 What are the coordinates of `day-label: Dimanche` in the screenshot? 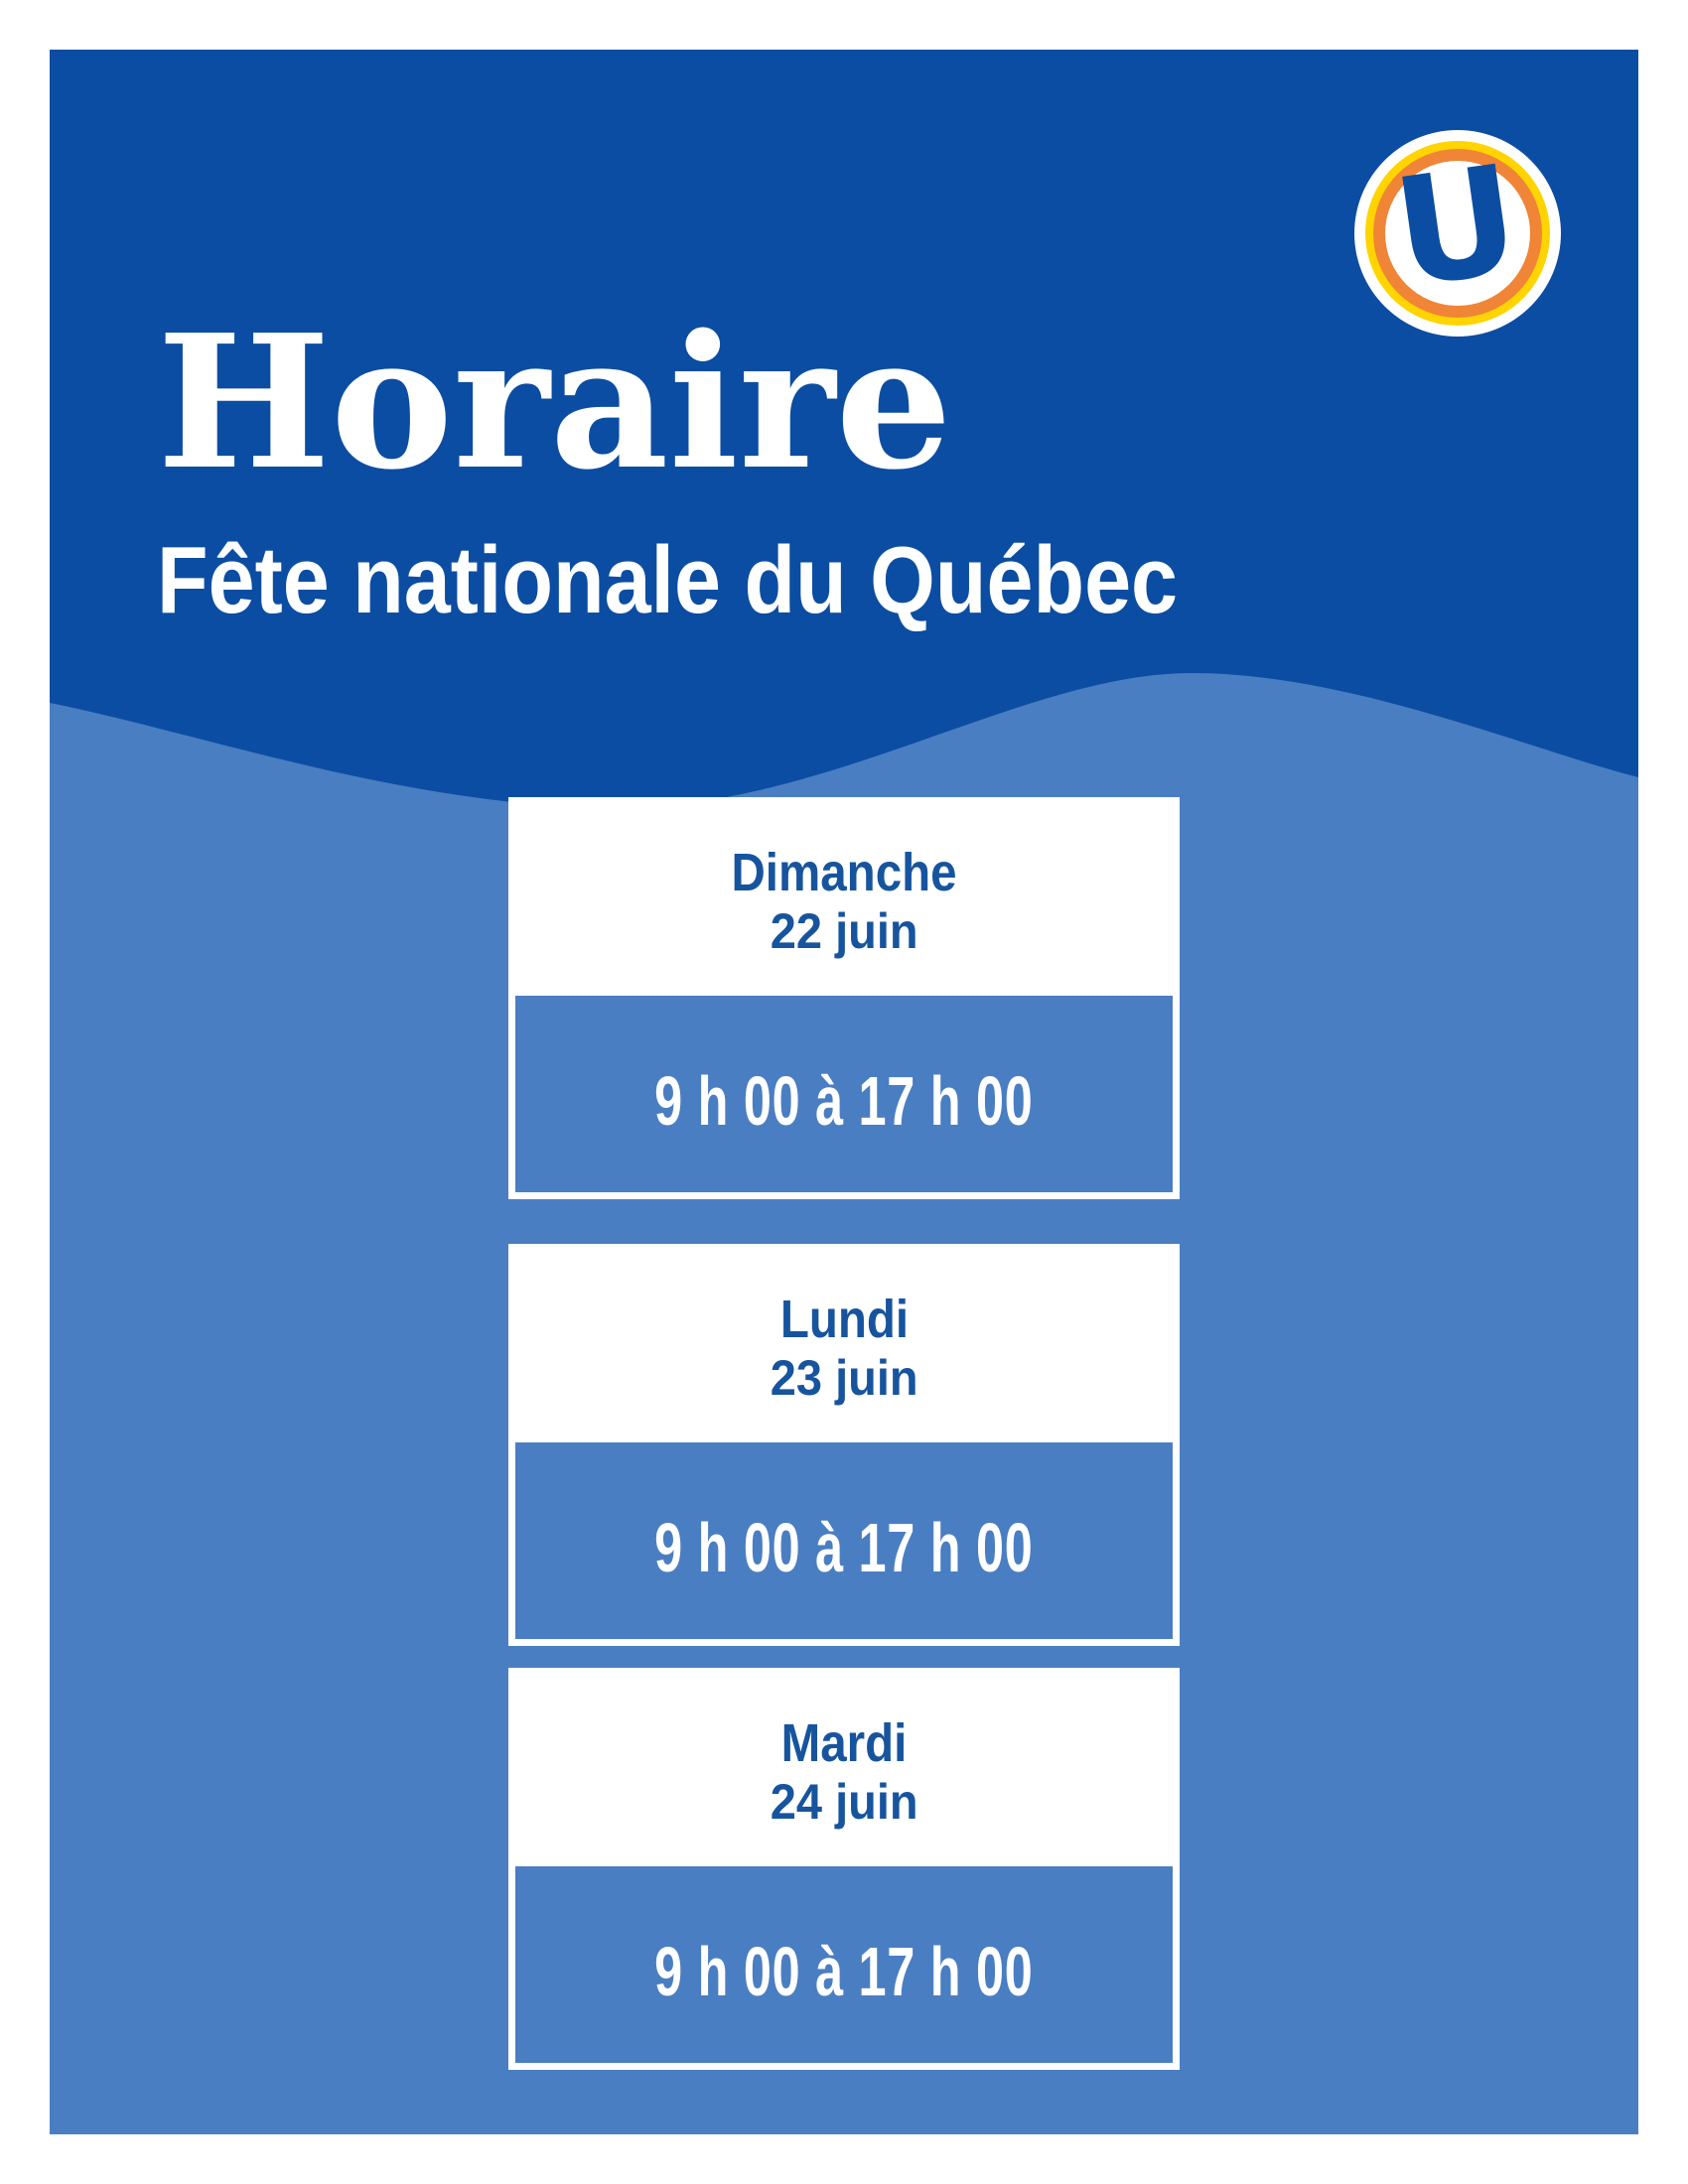 It's located at (844, 872).